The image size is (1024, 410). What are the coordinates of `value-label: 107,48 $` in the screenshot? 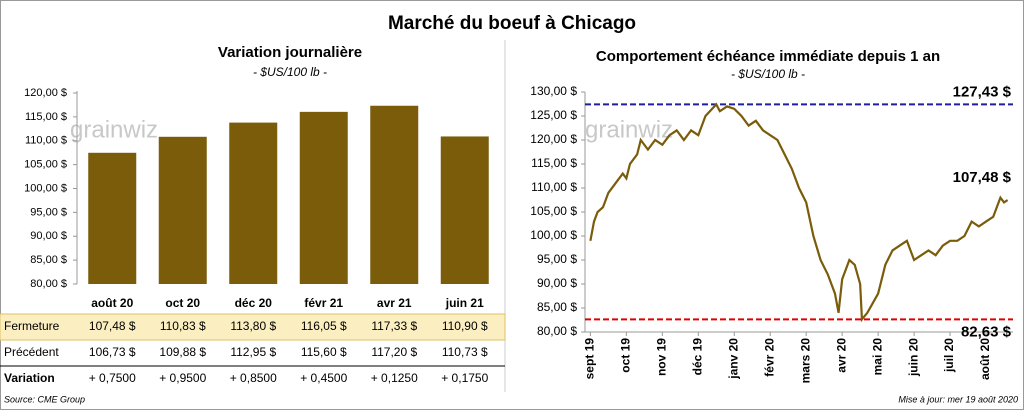 It's located at (112, 326).